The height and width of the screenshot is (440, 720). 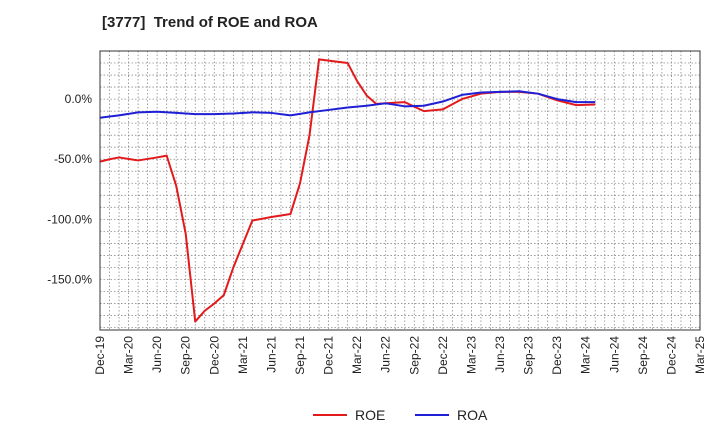 I want to click on x-tick-label: Mar-20, so click(x=129, y=355).